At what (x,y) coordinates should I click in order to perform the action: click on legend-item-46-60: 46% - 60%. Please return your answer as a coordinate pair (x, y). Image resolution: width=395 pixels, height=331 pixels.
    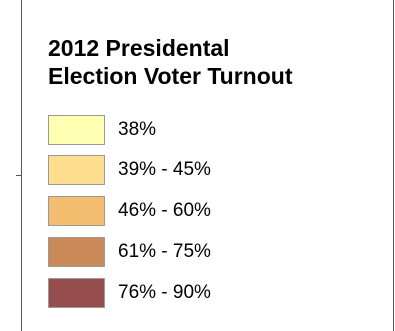
    Looking at the image, I should click on (129, 211).